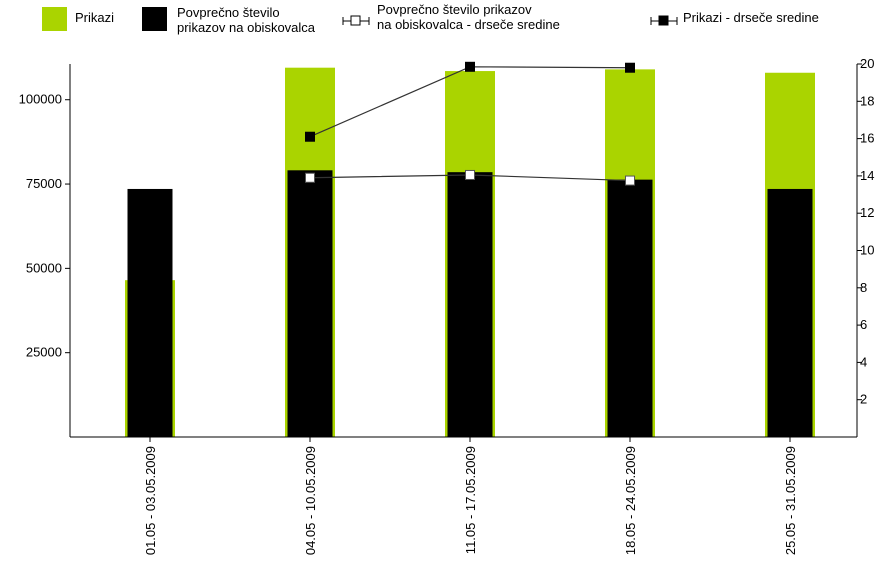 The width and height of the screenshot is (893, 586). Describe the element at coordinates (310, 500) in the screenshot. I see `x-tick-label: 04.05 - 10.05.2009` at that location.